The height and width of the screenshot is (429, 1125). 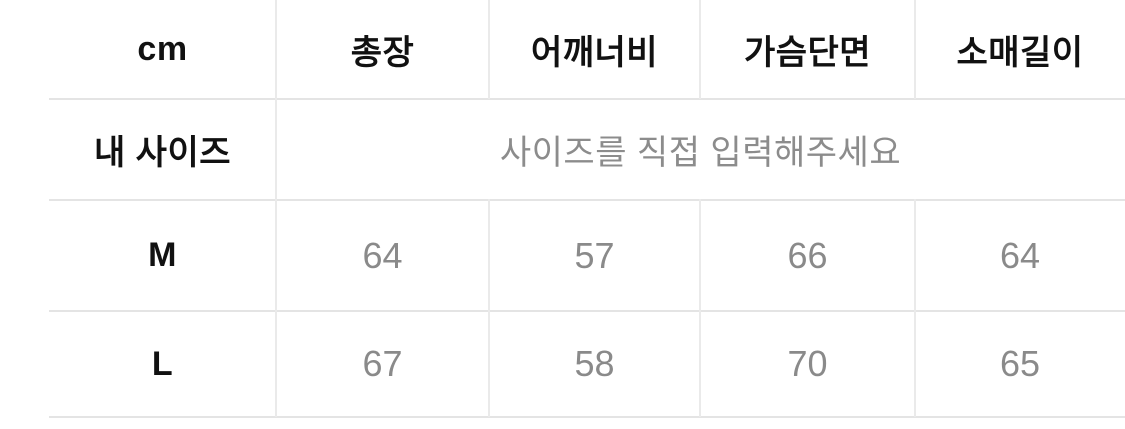 What do you see at coordinates (587, 311) in the screenshot?
I see `divider-below-m` at bounding box center [587, 311].